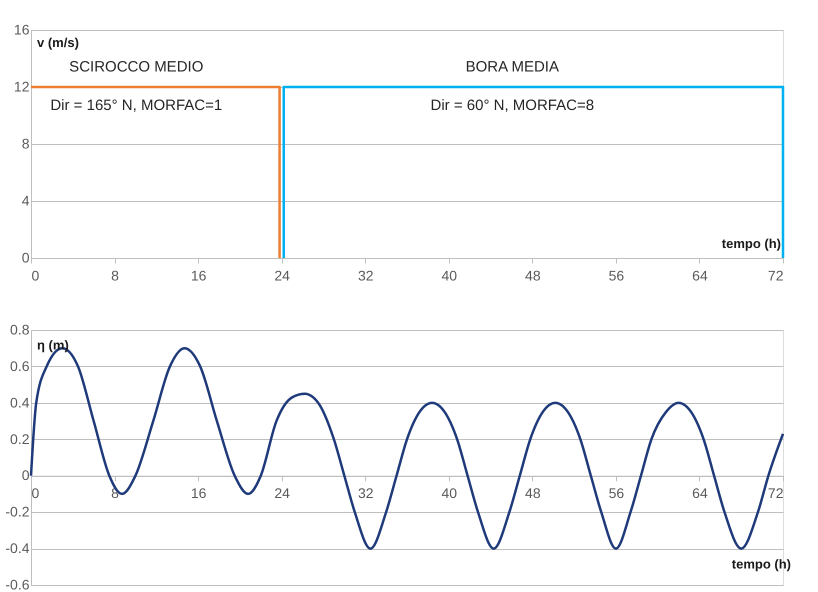 This screenshot has height=592, width=818. What do you see at coordinates (26, 200) in the screenshot?
I see `y-tick-label: 4` at bounding box center [26, 200].